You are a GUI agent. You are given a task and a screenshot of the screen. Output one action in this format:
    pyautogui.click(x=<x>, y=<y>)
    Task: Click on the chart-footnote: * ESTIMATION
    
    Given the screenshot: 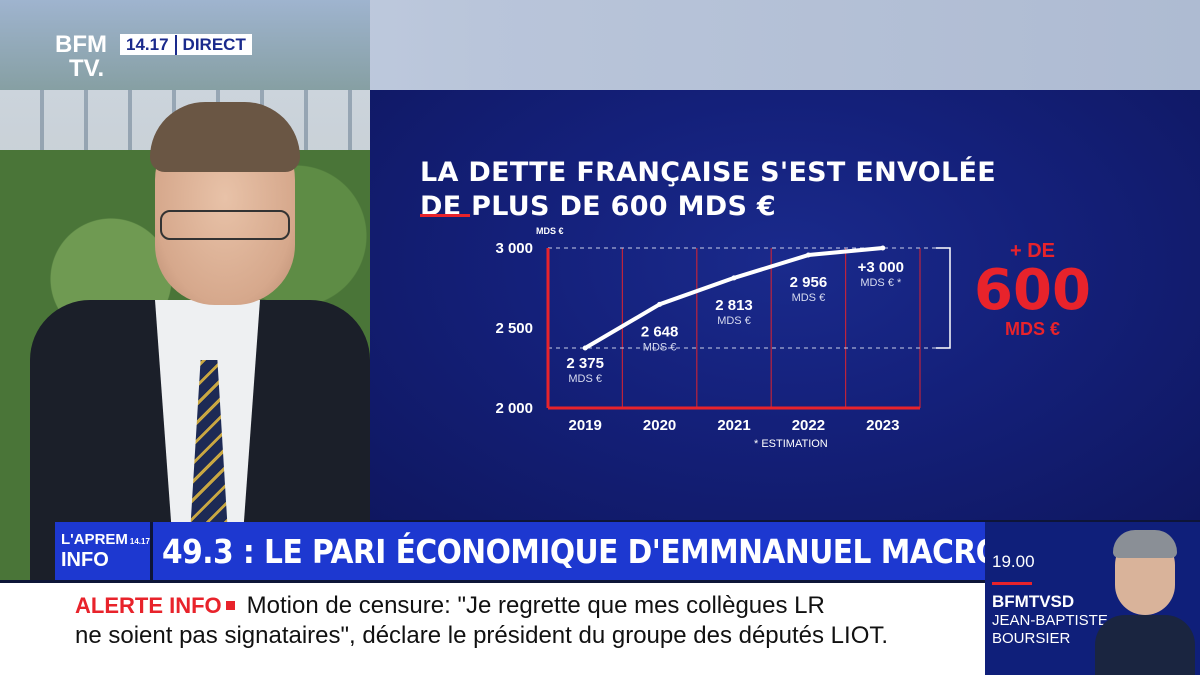 What is the action you would take?
    pyautogui.click(x=791, y=444)
    